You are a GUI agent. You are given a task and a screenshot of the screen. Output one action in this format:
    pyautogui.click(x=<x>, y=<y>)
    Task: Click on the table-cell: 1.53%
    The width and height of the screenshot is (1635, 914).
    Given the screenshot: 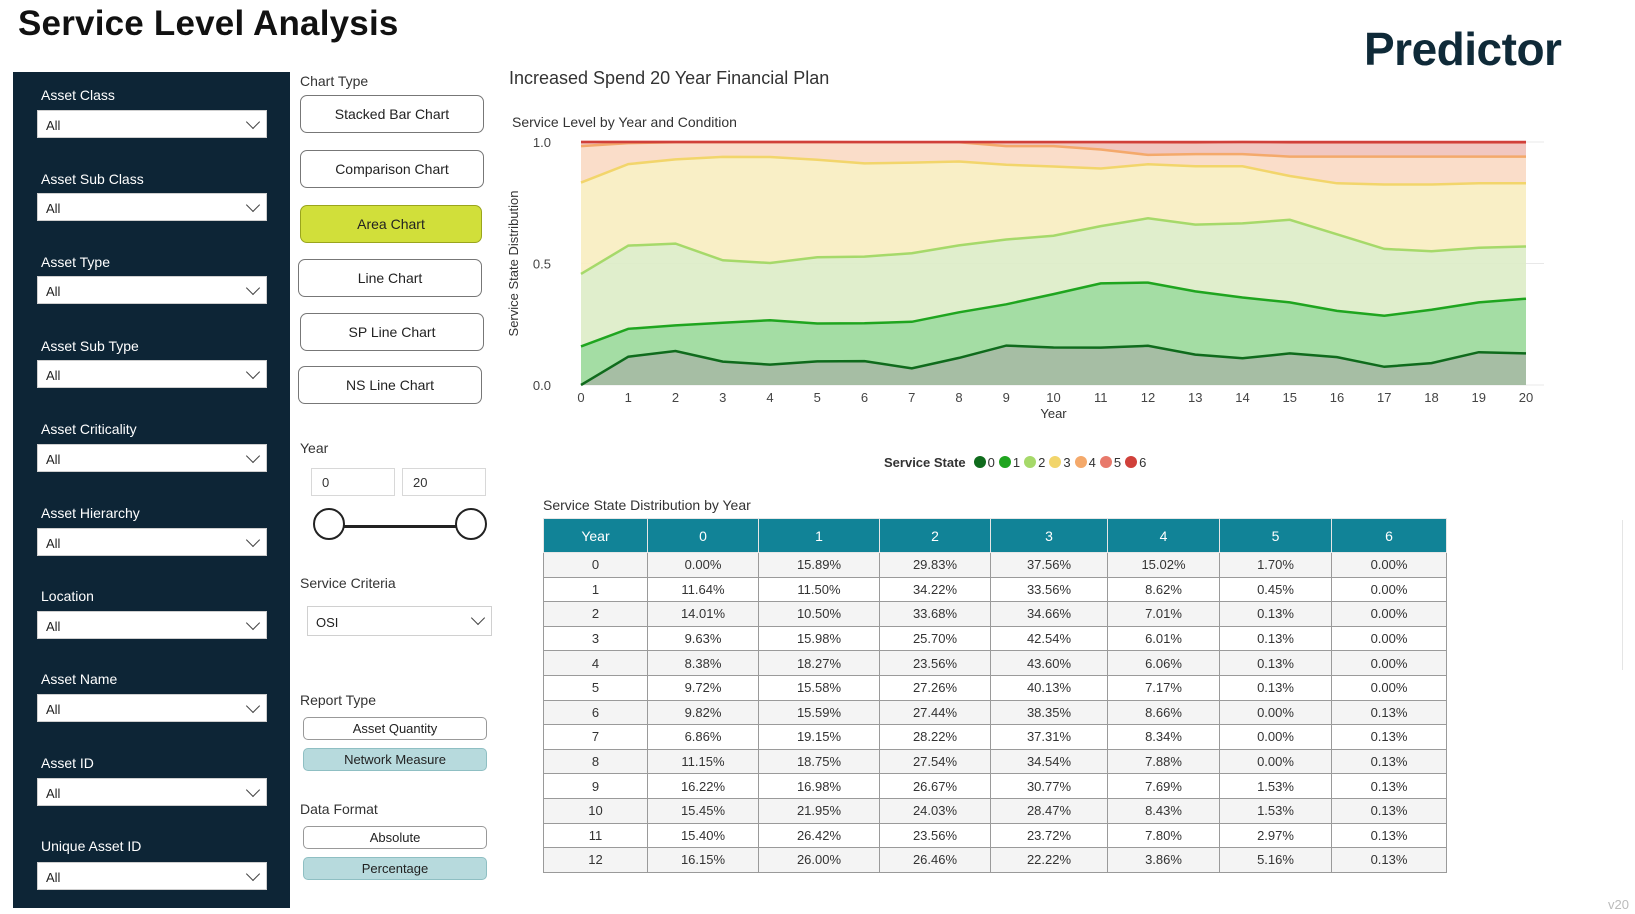 What is the action you would take?
    pyautogui.click(x=1275, y=810)
    